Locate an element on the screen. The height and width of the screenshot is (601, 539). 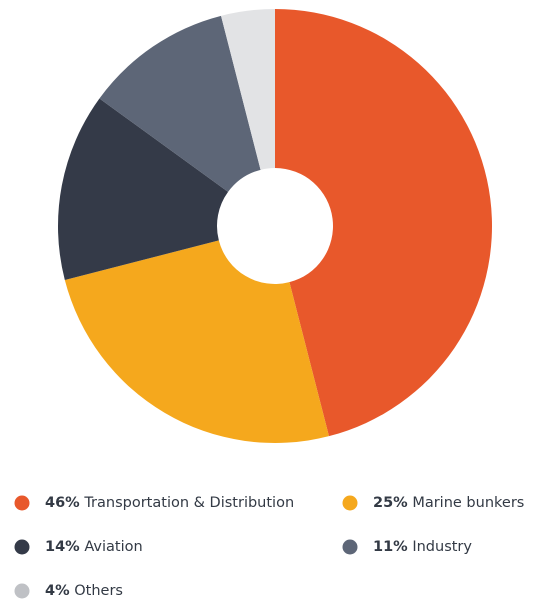
legend-label: 46% Transportation & Distribution is located at coordinates (169, 503).